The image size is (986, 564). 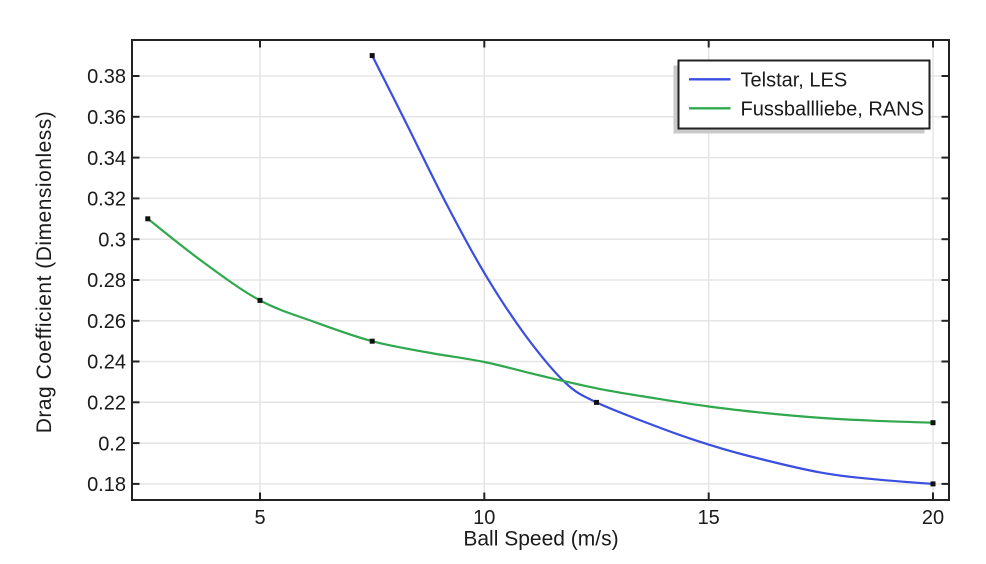 What do you see at coordinates (106, 281) in the screenshot?
I see `svg-text: 0.28` at bounding box center [106, 281].